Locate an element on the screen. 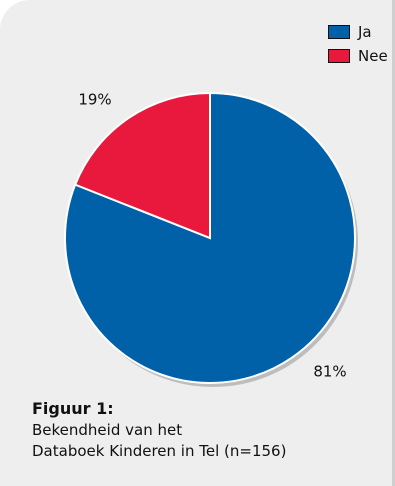 This screenshot has width=395, height=486. legend-label-nee: Nee is located at coordinates (373, 56).